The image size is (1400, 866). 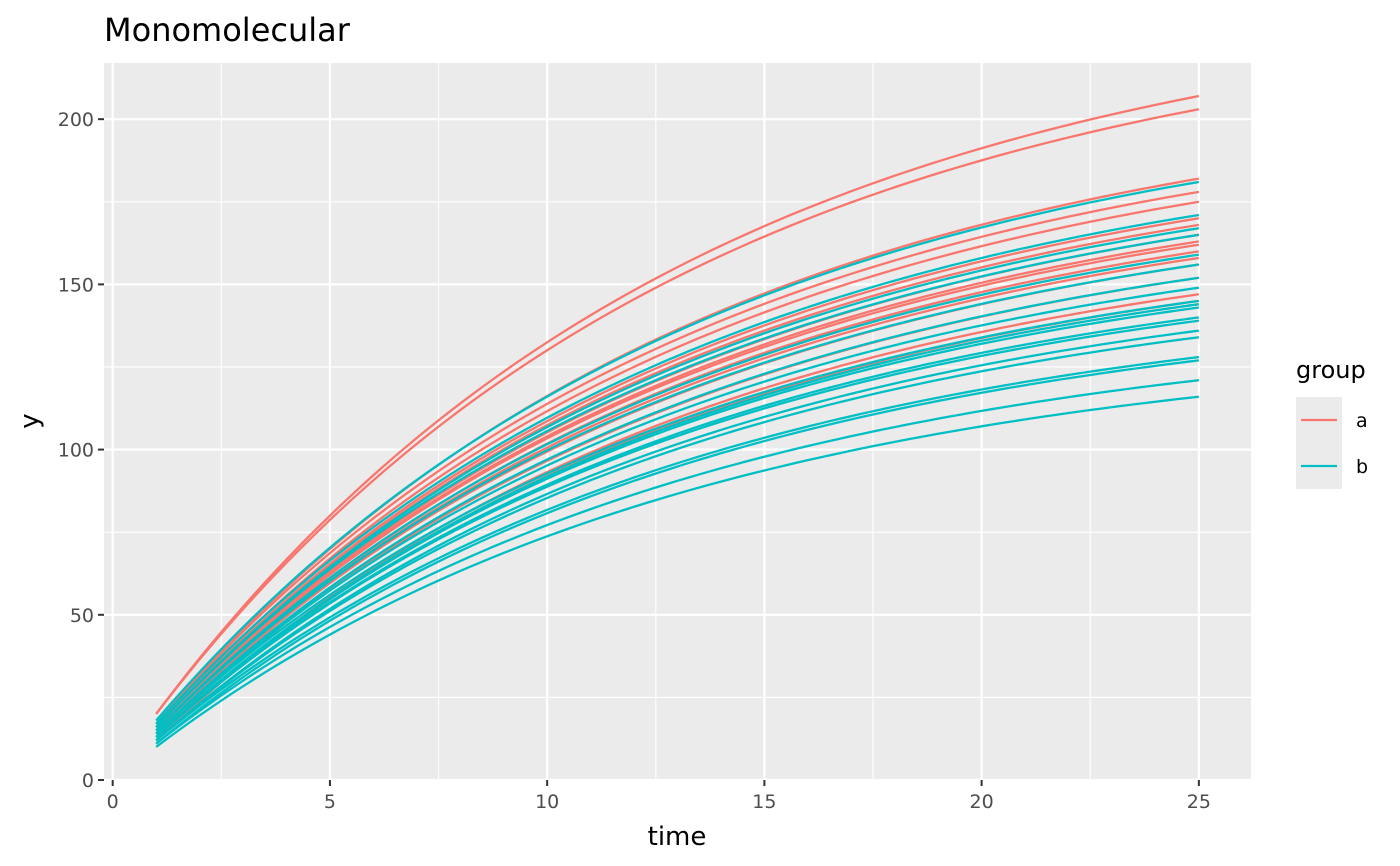 I want to click on legend-label-b: b, so click(x=1362, y=467).